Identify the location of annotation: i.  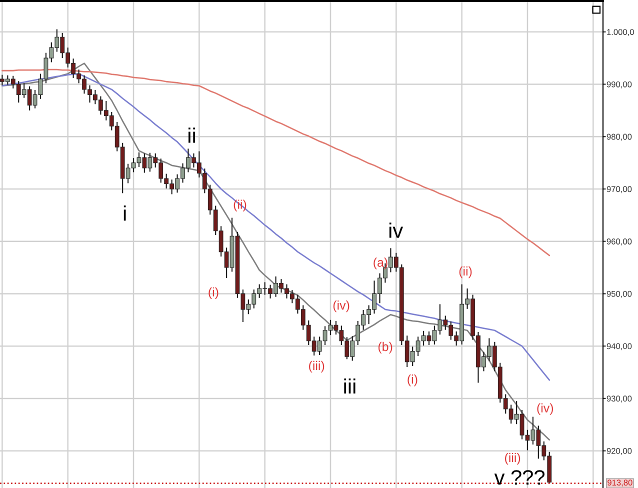
(125, 213).